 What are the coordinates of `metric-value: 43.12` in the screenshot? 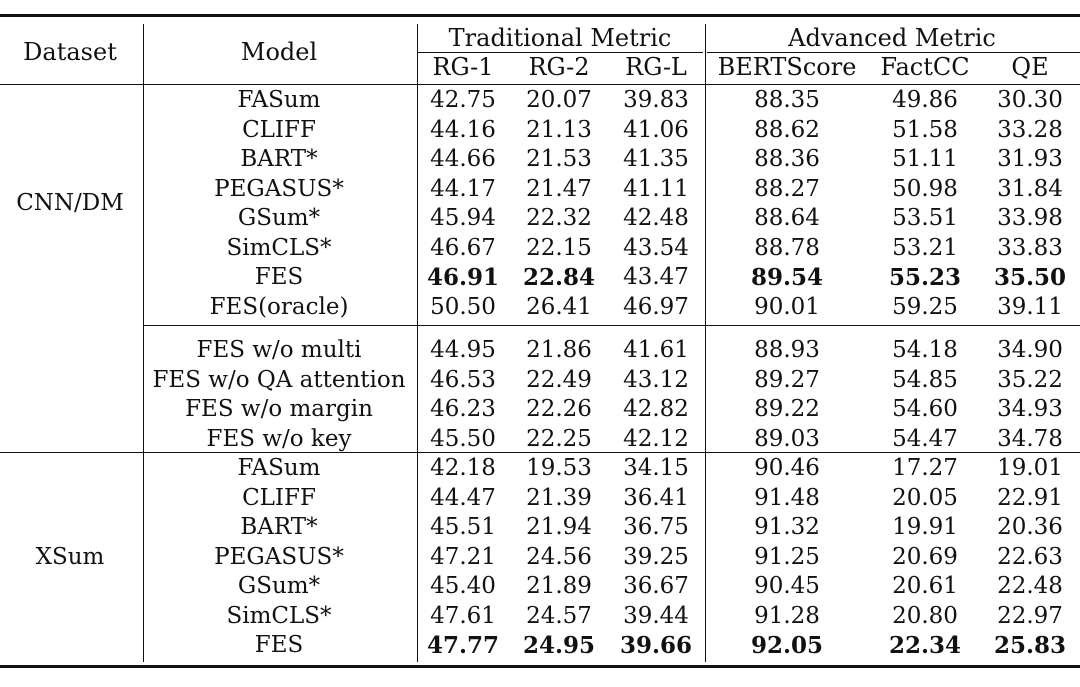 It's located at (656, 379).